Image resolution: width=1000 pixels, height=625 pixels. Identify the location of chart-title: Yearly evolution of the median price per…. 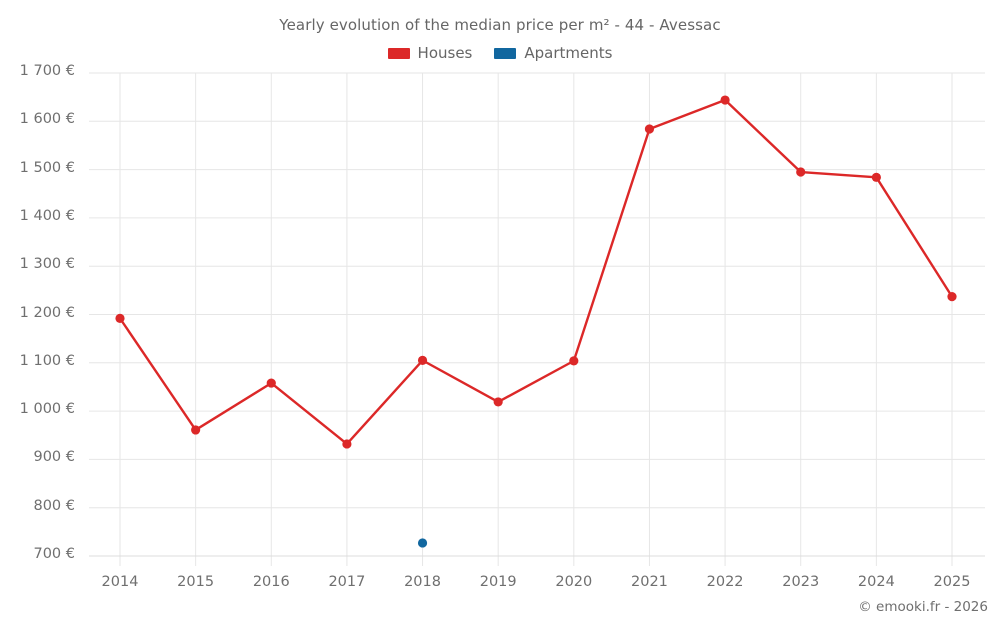
(500, 25).